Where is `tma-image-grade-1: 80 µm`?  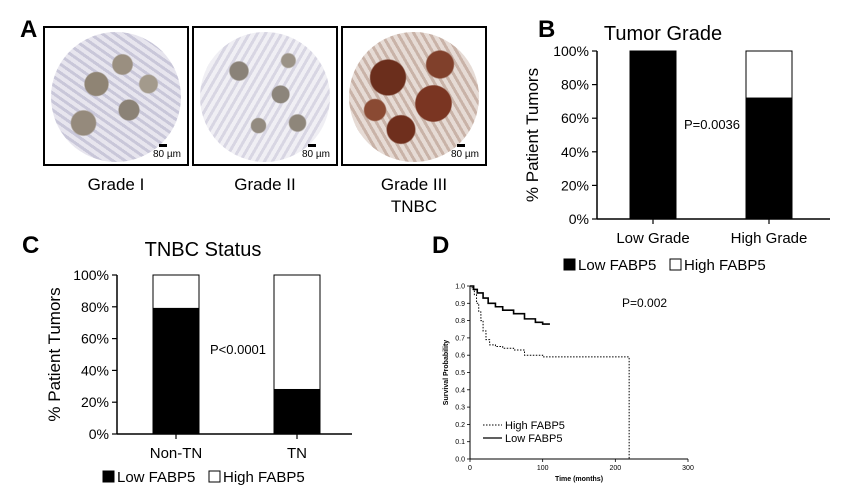 tma-image-grade-1: 80 µm is located at coordinates (116, 96).